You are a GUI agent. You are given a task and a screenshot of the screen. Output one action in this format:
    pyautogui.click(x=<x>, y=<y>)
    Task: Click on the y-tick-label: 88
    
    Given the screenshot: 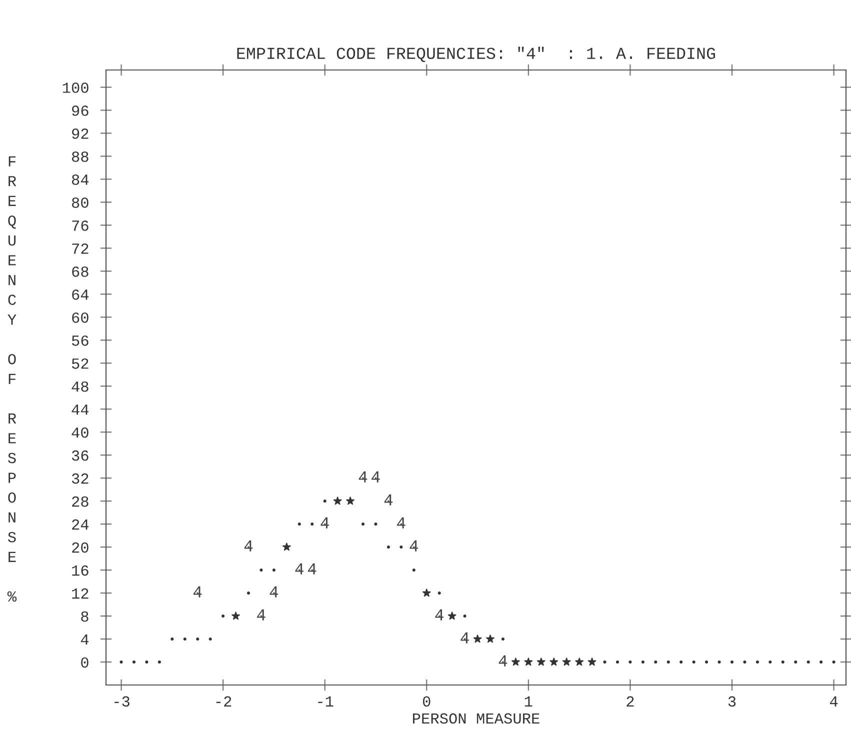 What is the action you would take?
    pyautogui.click(x=80, y=157)
    